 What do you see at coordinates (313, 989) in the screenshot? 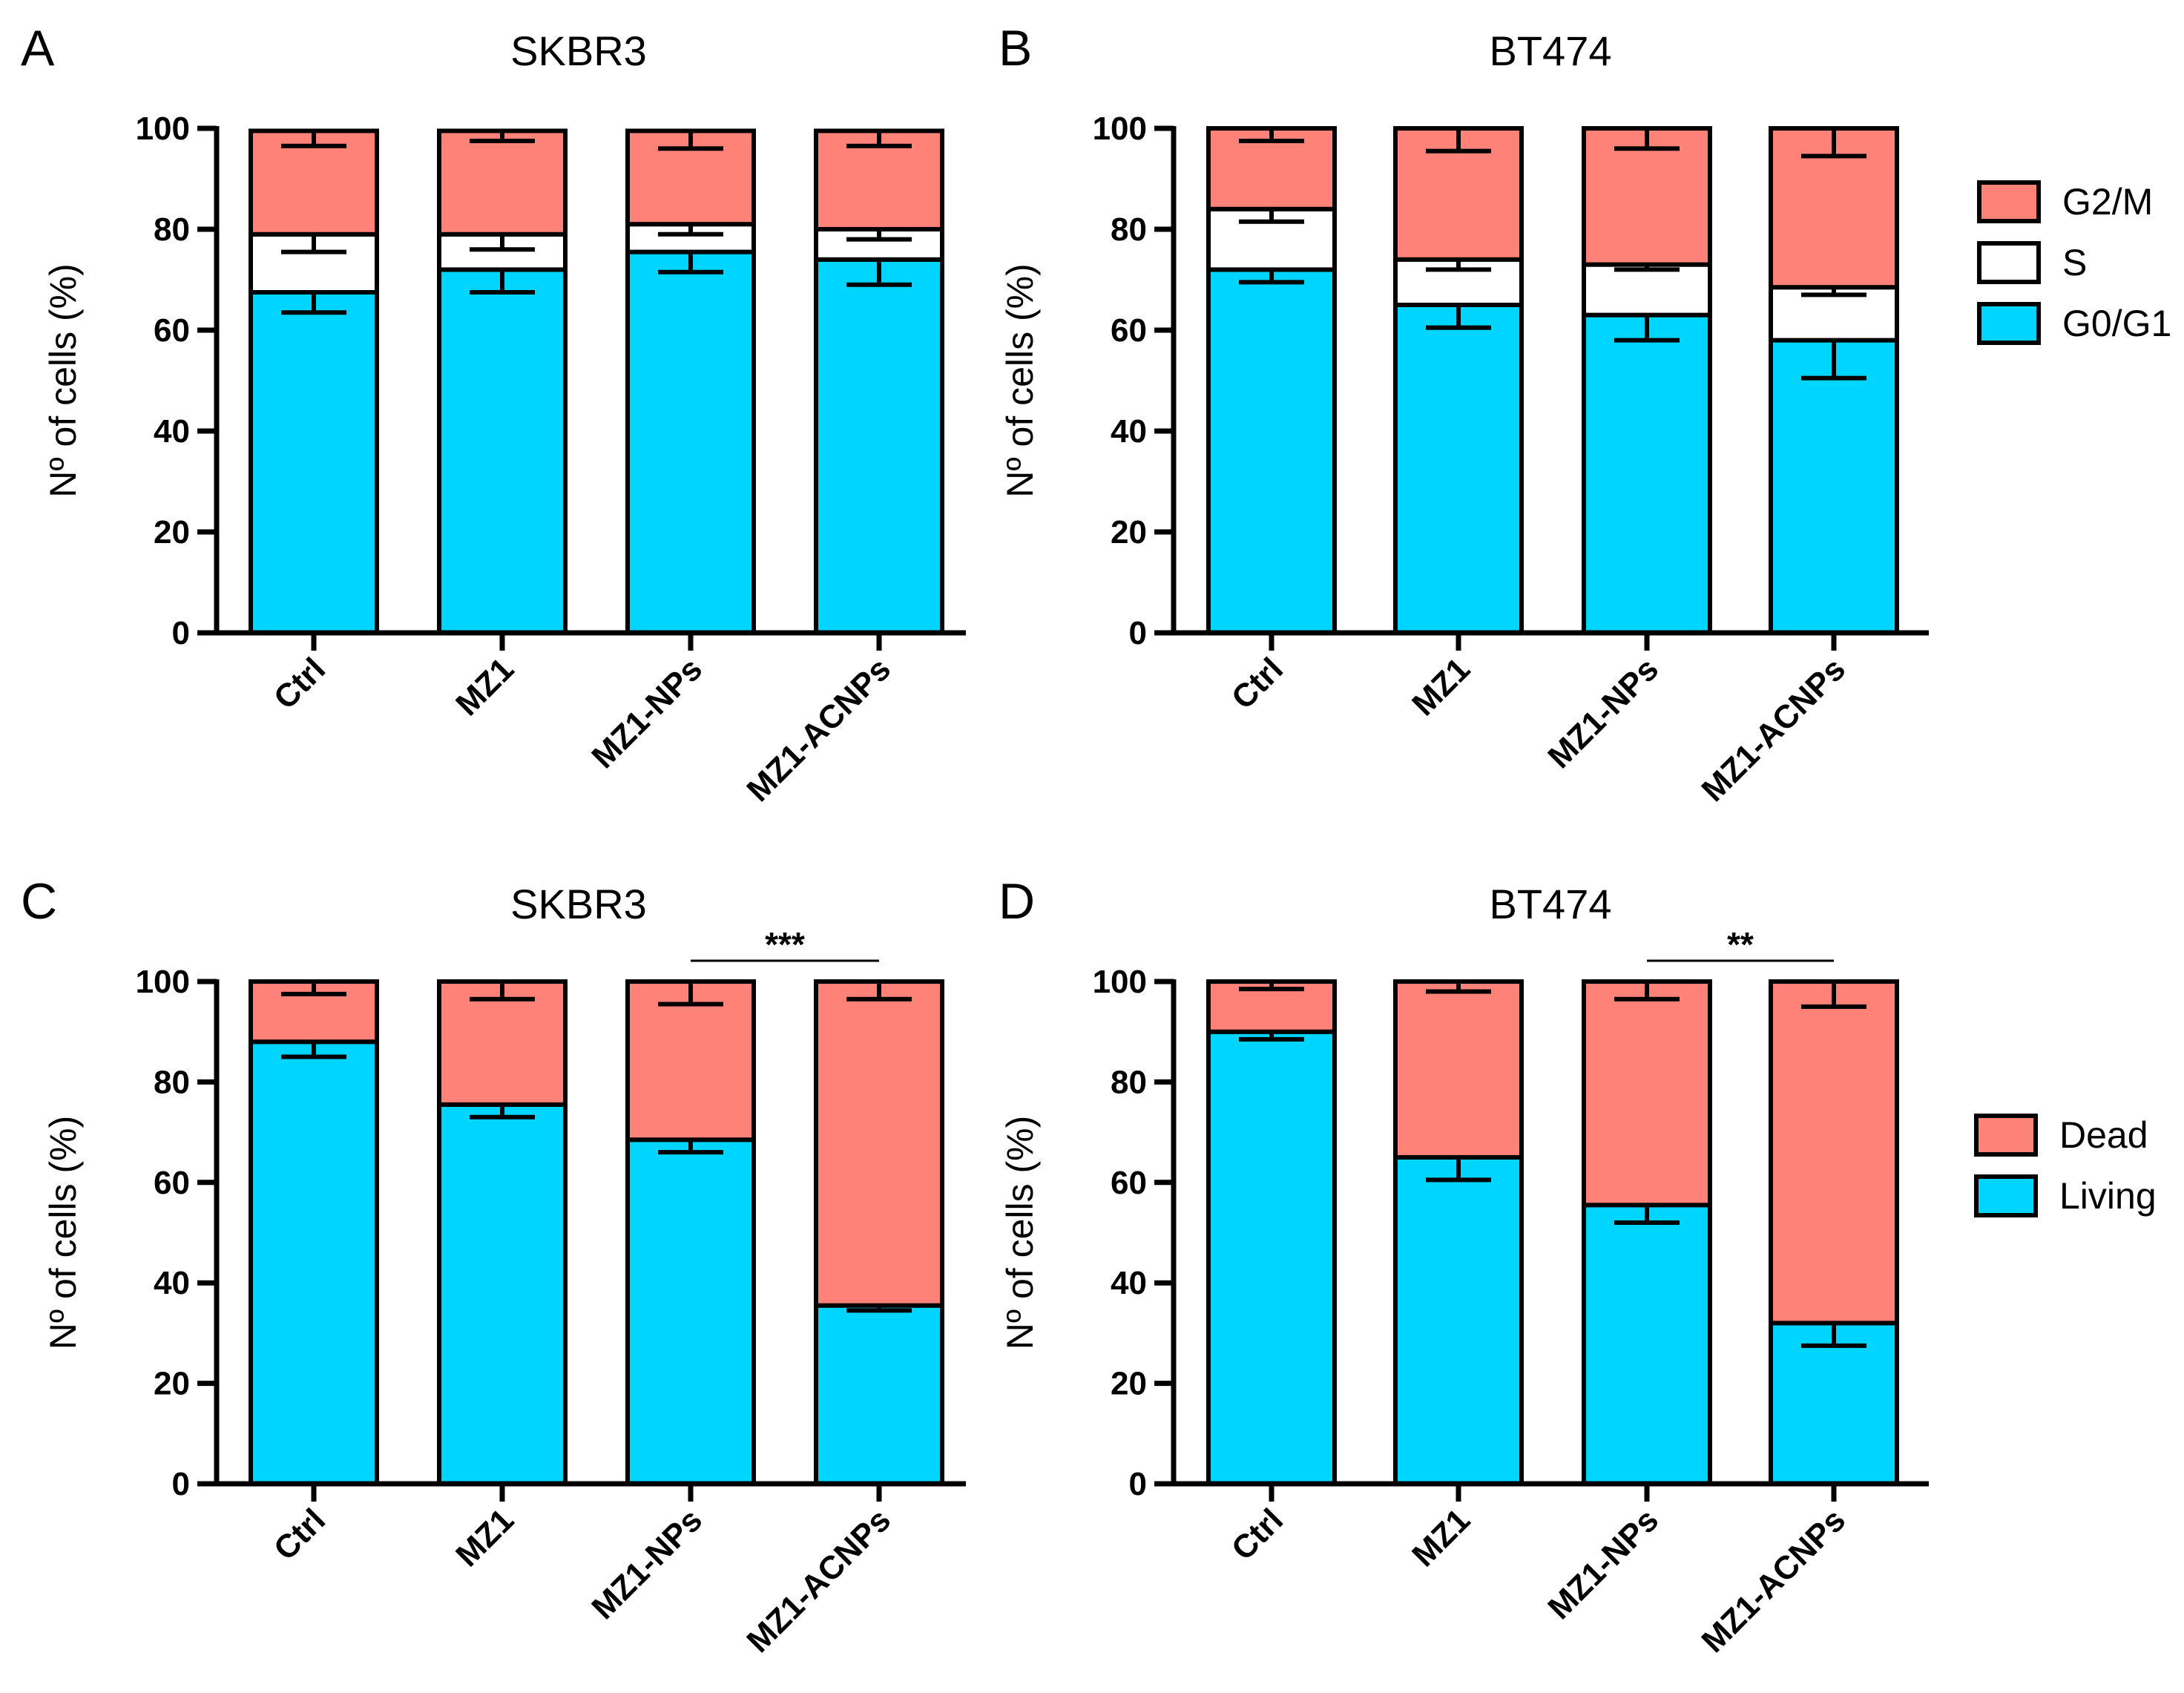
I see `error-bar-dead-ctrl` at bounding box center [313, 989].